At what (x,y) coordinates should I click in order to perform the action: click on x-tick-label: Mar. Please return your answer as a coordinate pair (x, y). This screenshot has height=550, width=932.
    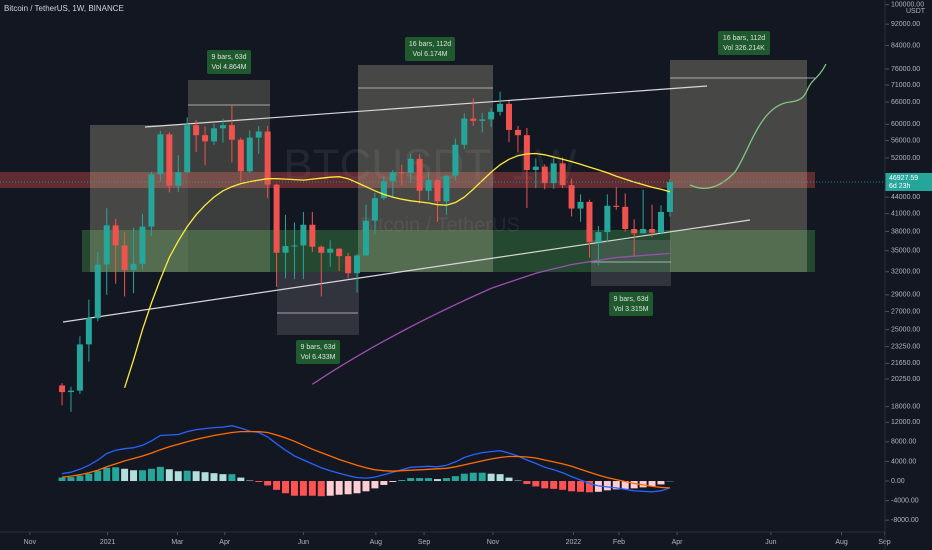
    Looking at the image, I should click on (177, 542).